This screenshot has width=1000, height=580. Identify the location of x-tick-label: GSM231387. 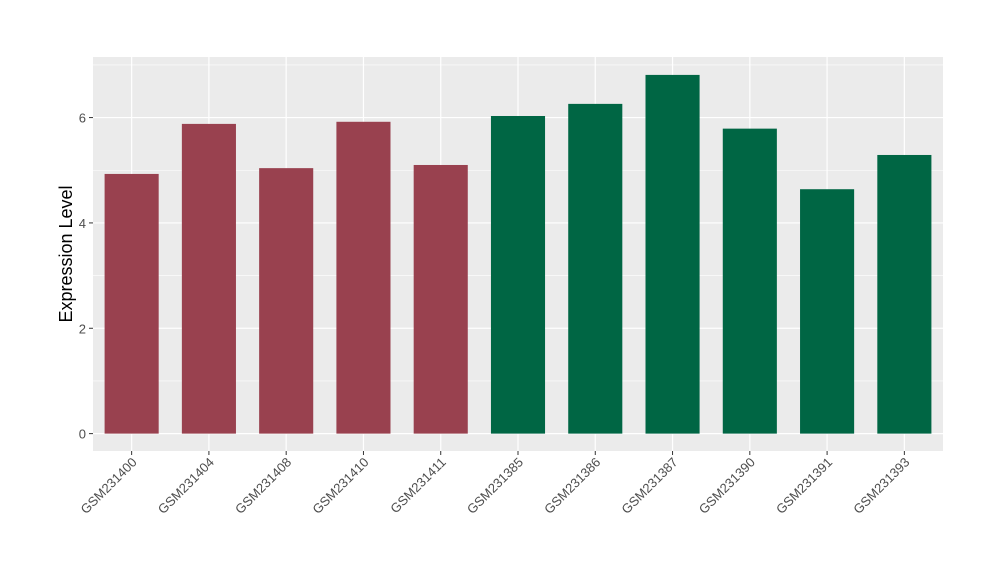
(649, 486).